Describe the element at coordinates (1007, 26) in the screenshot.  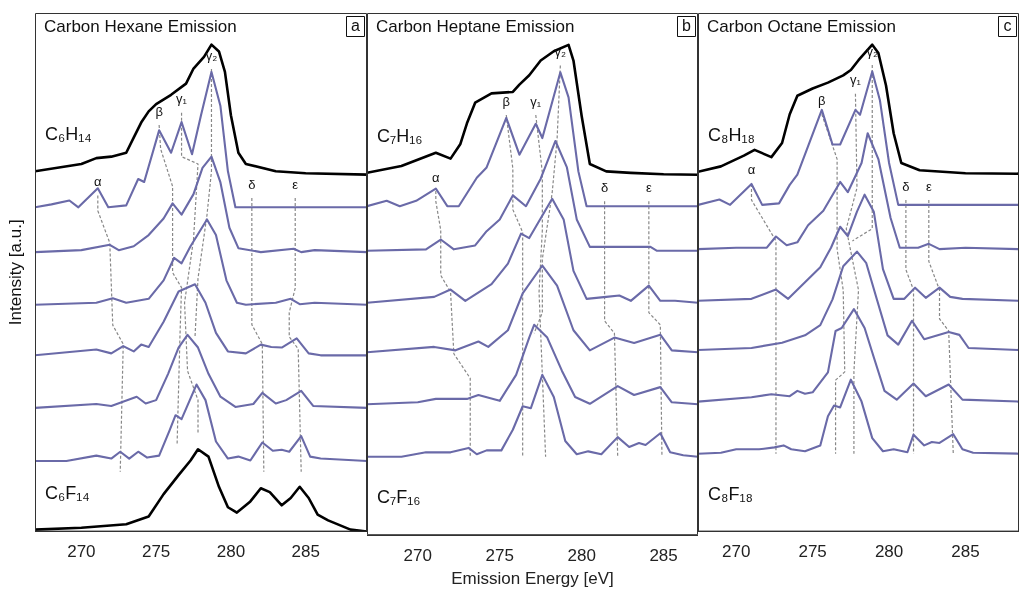
I see `text: c` at that location.